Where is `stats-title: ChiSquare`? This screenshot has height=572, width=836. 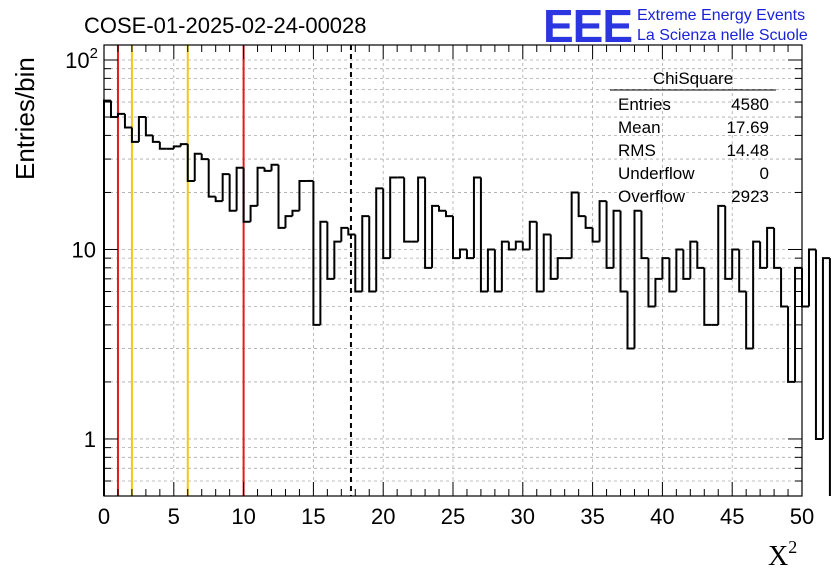 stats-title: ChiSquare is located at coordinates (693, 78).